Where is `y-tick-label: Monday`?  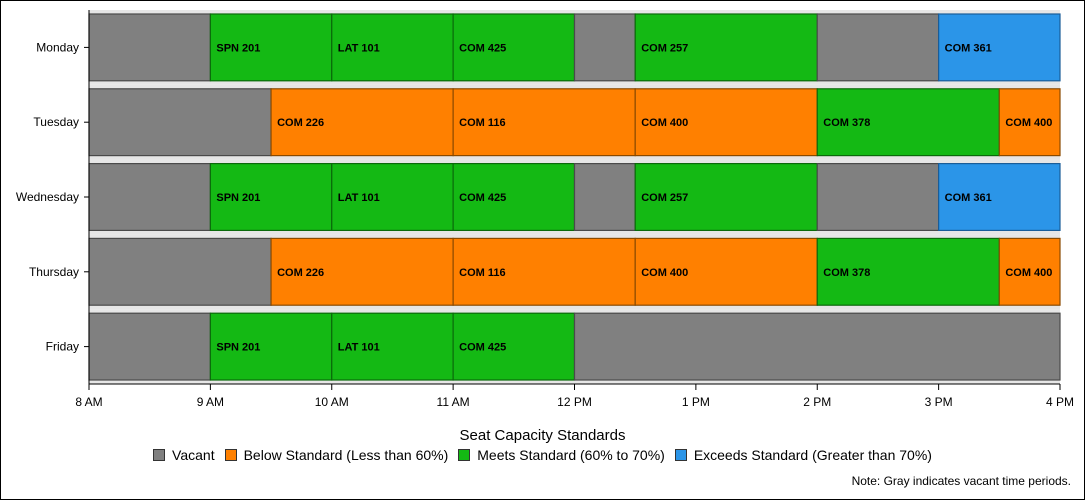 y-tick-label: Monday is located at coordinates (57, 47).